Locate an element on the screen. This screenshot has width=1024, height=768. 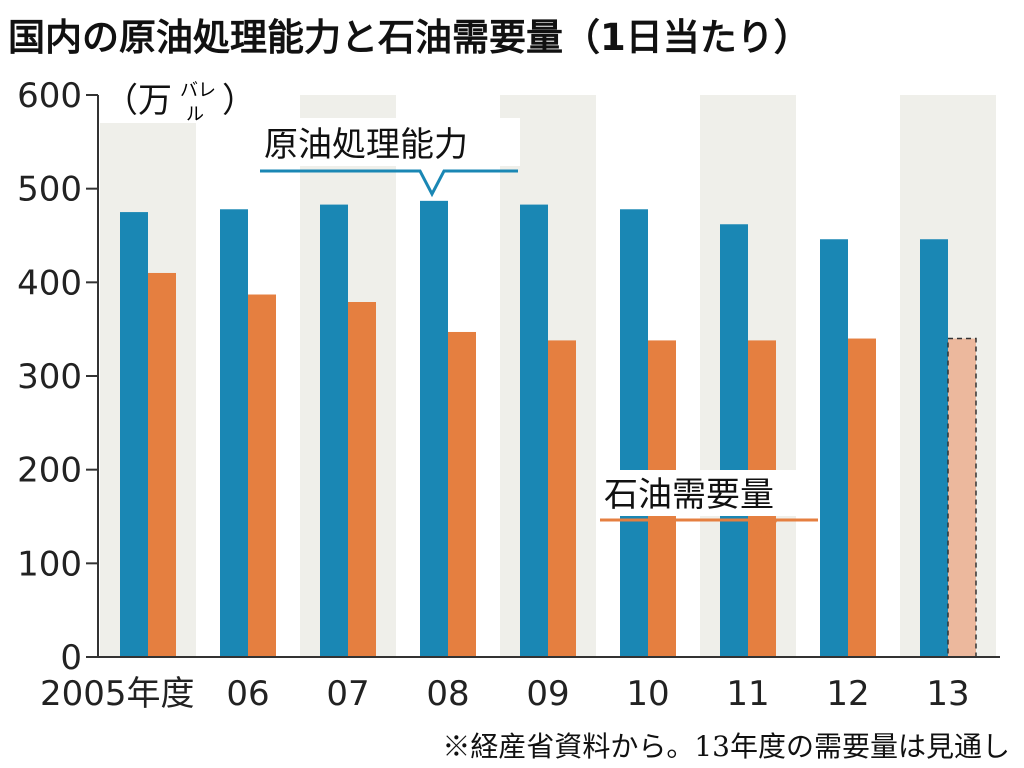
y-tick-label: 200 is located at coordinates (49, 471).